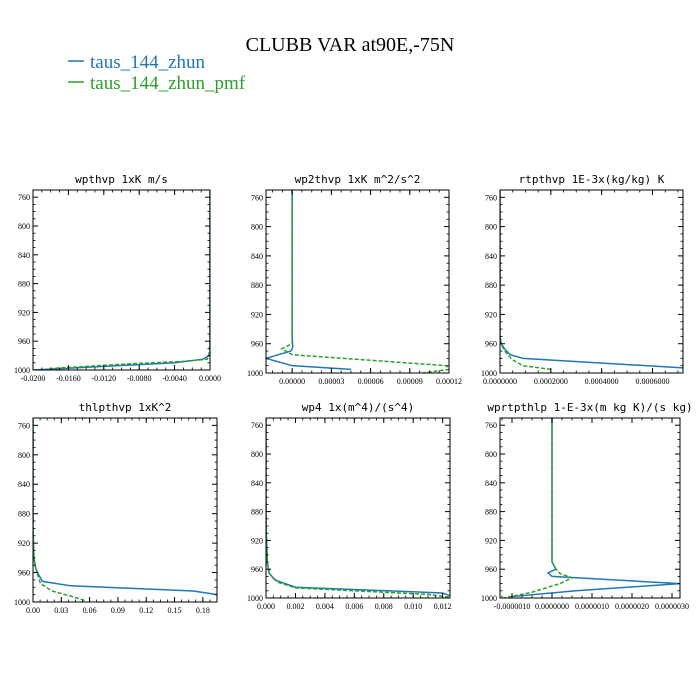 This screenshot has width=700, height=700. I want to click on panel-title: wprtpthlp 1-E-3x(m kg K)/(s kg), so click(589, 407).